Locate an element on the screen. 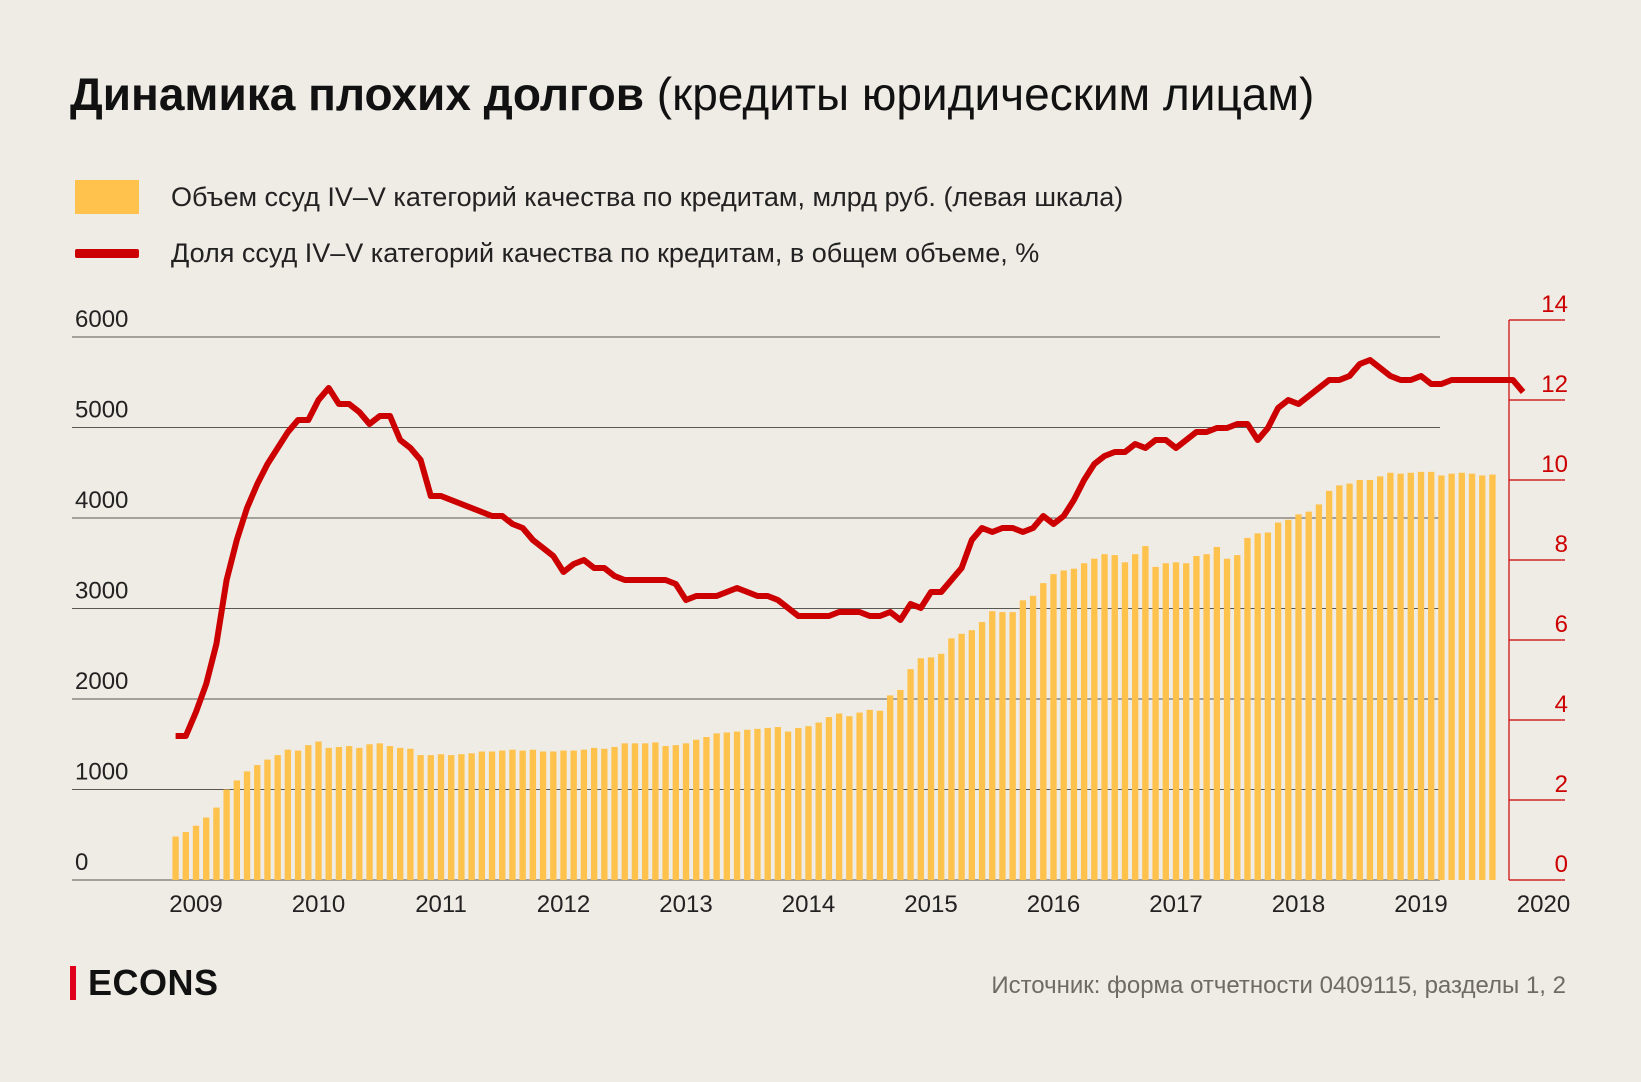  y-left-tick-label: 1000 is located at coordinates (101, 772).